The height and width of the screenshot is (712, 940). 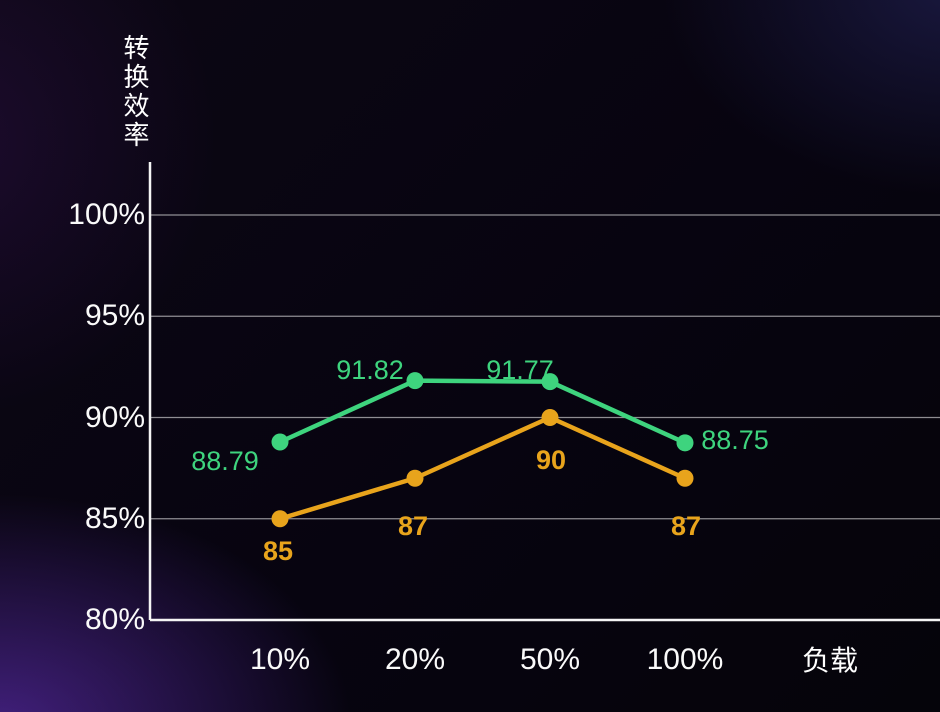 What do you see at coordinates (370, 370) in the screenshot?
I see `green-point-label-2: 91.82` at bounding box center [370, 370].